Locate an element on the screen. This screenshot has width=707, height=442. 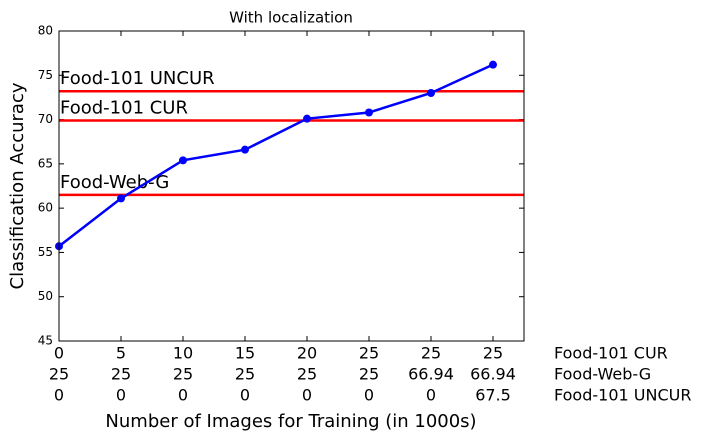
reference-label: Food-101 CUR is located at coordinates (124, 107).